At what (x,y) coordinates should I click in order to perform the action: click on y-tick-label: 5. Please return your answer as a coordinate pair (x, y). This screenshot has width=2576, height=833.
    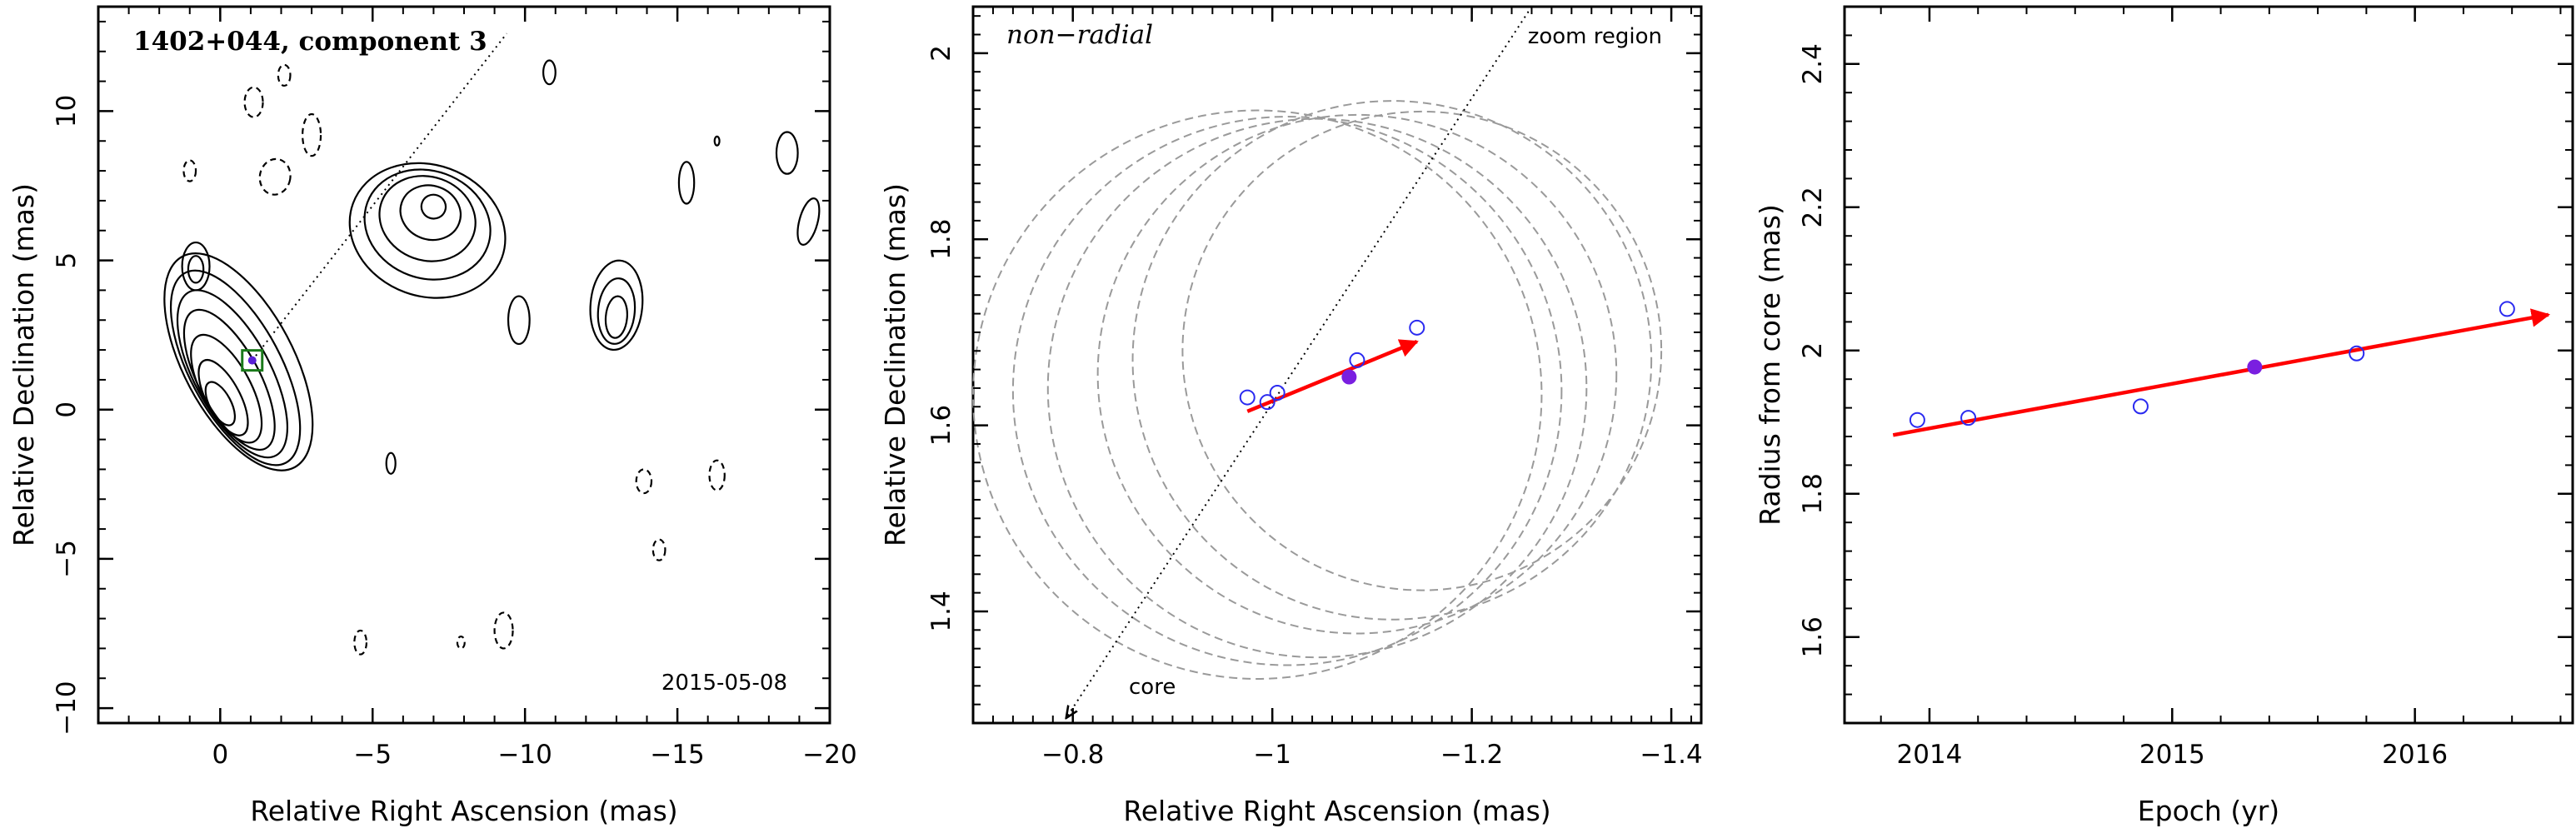
    Looking at the image, I should click on (67, 260).